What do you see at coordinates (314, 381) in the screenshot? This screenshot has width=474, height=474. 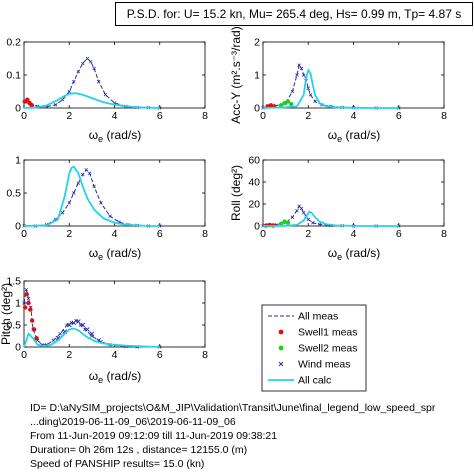 I see `legend-label-all-calc: All calc` at bounding box center [314, 381].